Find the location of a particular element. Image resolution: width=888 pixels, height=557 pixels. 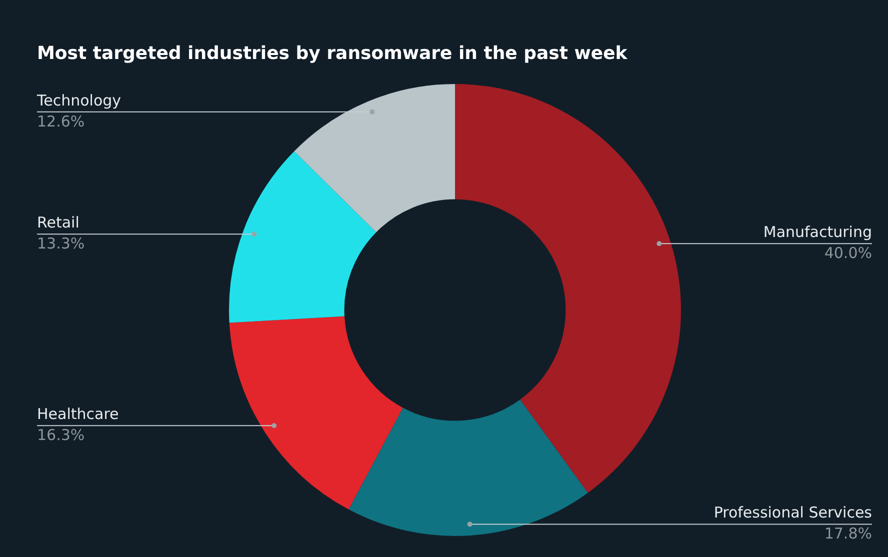

data-label: 16.3% is located at coordinates (61, 435).